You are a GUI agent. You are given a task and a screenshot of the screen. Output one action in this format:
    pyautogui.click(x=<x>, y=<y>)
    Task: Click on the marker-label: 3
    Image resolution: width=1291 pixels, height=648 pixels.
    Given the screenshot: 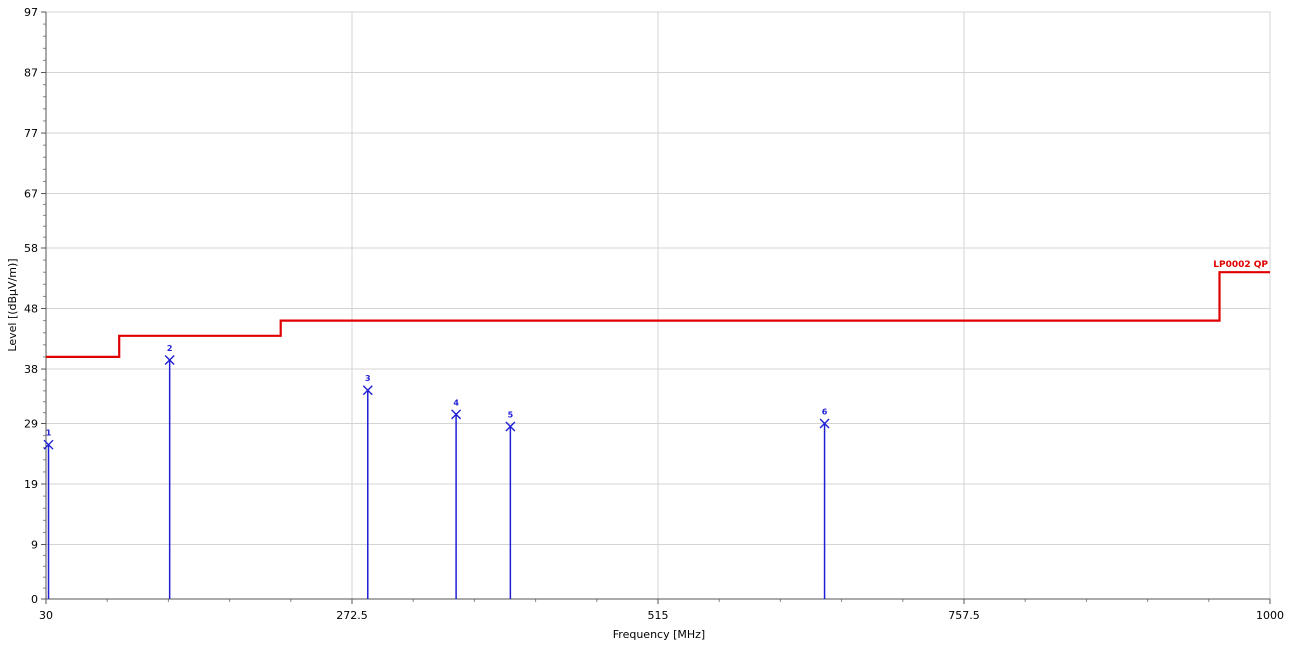 What is the action you would take?
    pyautogui.click(x=368, y=378)
    